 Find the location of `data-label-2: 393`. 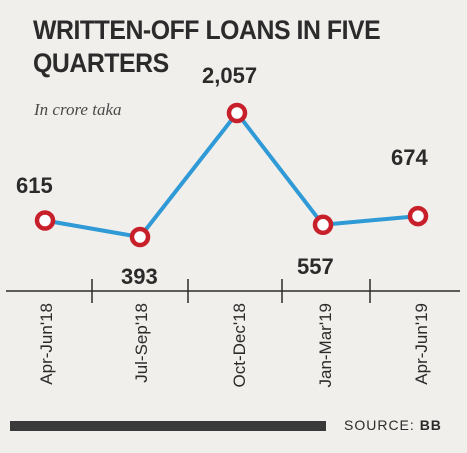

data-label-2: 393 is located at coordinates (139, 276).